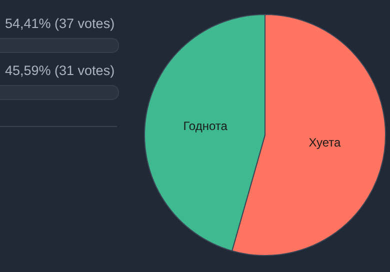 This screenshot has height=272, width=390. What do you see at coordinates (60, 70) in the screenshot?
I see `text: 45,59% (31 votes)` at bounding box center [60, 70].